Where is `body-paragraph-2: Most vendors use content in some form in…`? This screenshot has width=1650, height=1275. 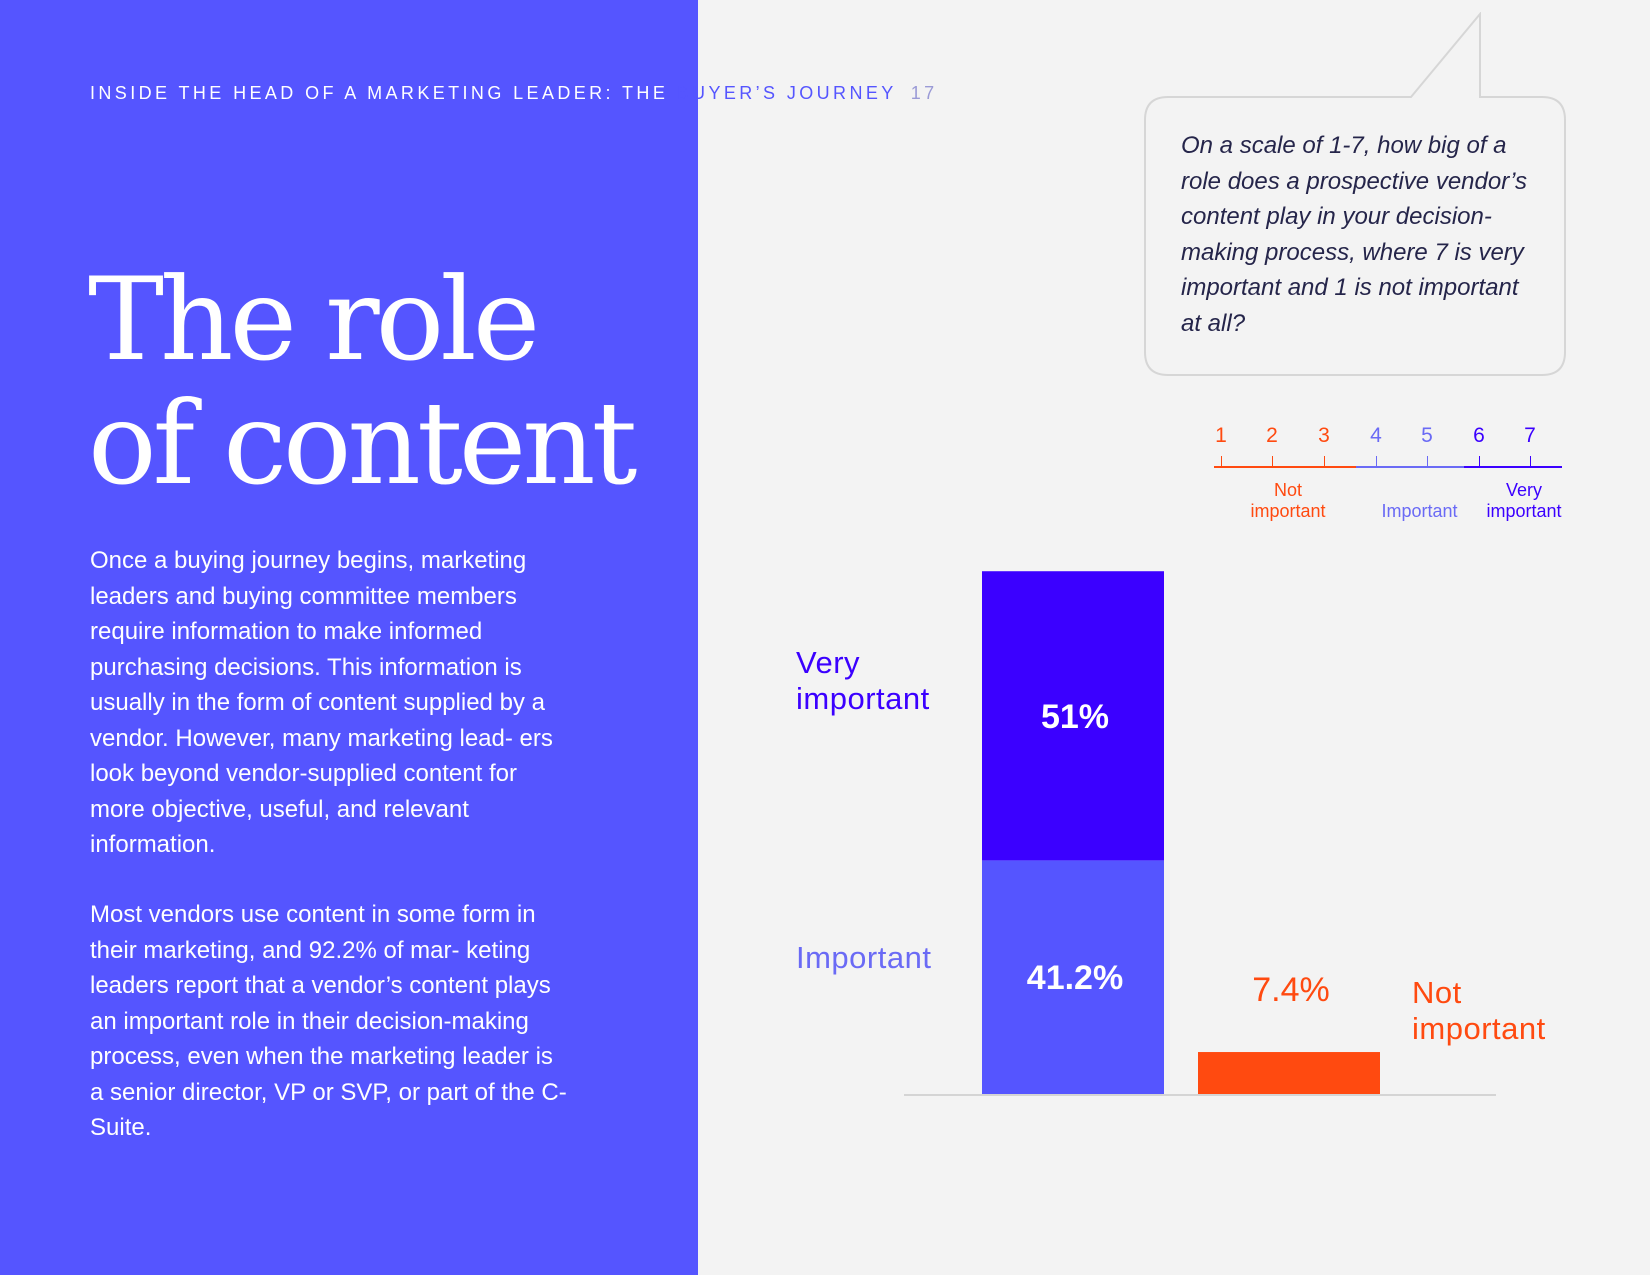
body-paragraph-2: Most vendors use content in some form in… is located at coordinates (328, 1021).